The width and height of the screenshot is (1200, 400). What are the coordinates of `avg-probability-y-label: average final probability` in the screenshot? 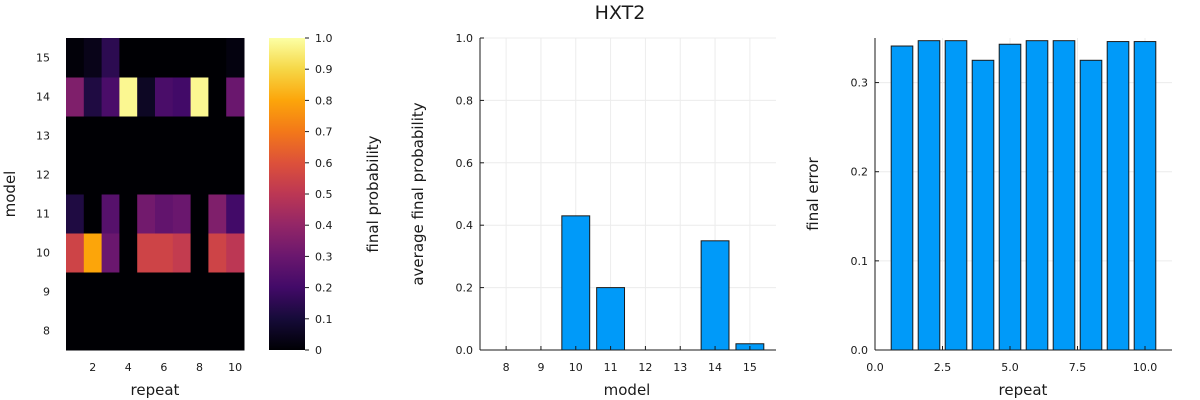 It's located at (418, 193).